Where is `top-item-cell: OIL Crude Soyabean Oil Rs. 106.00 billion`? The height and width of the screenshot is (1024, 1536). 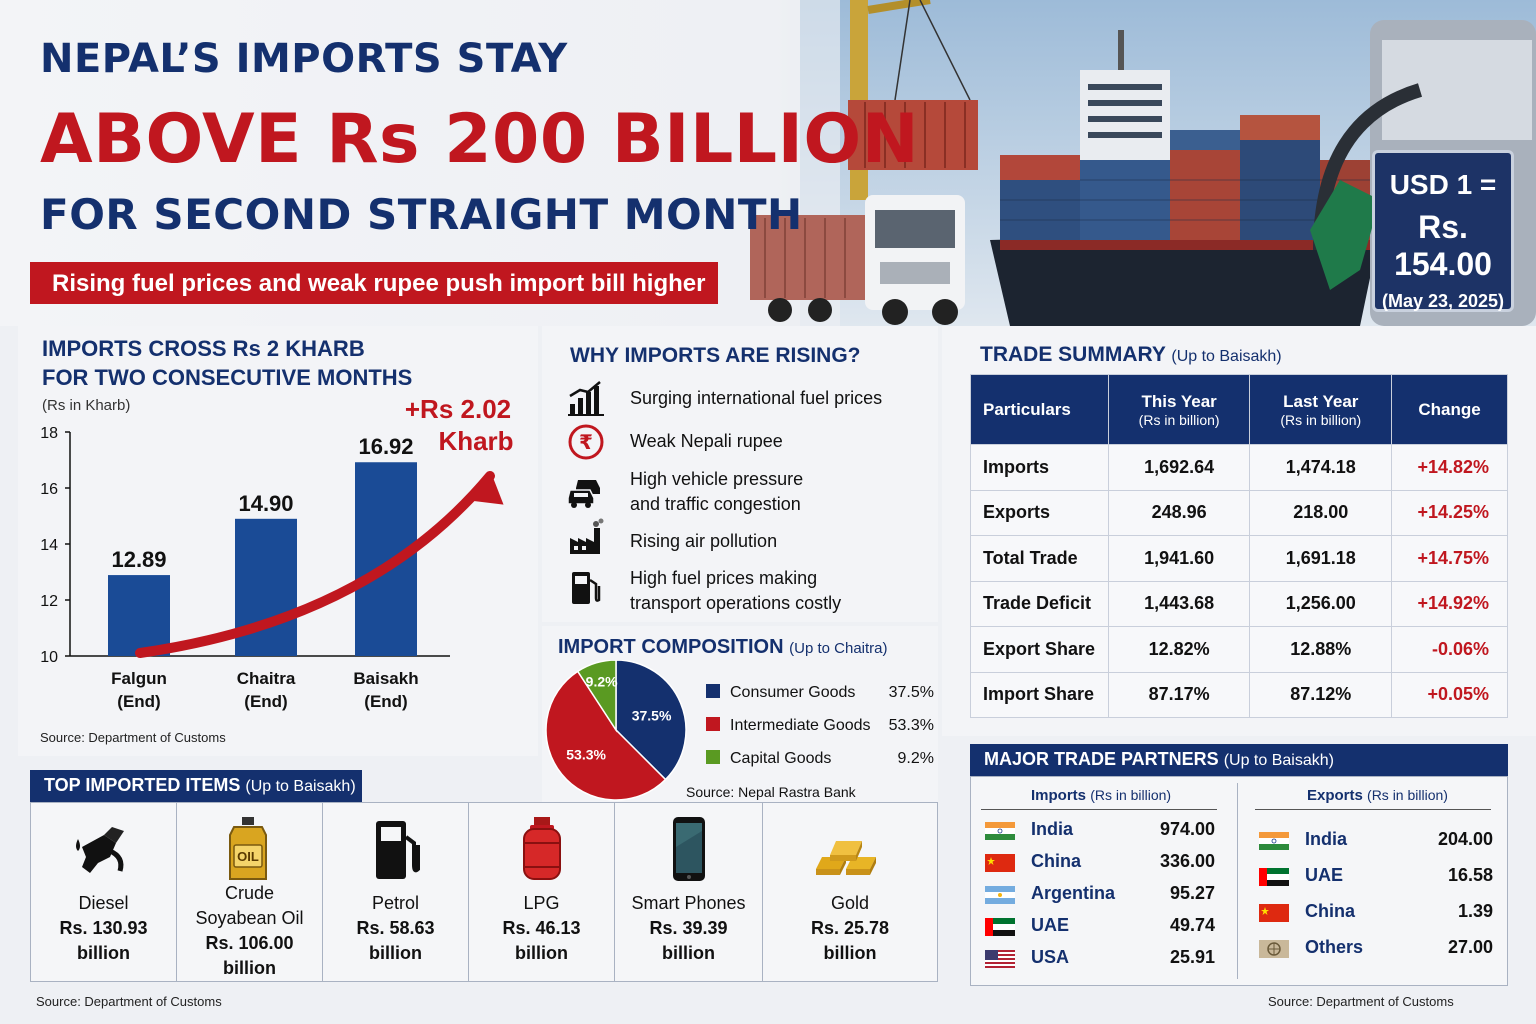 top-item-cell: OIL Crude Soyabean Oil Rs. 106.00 billion is located at coordinates (250, 892).